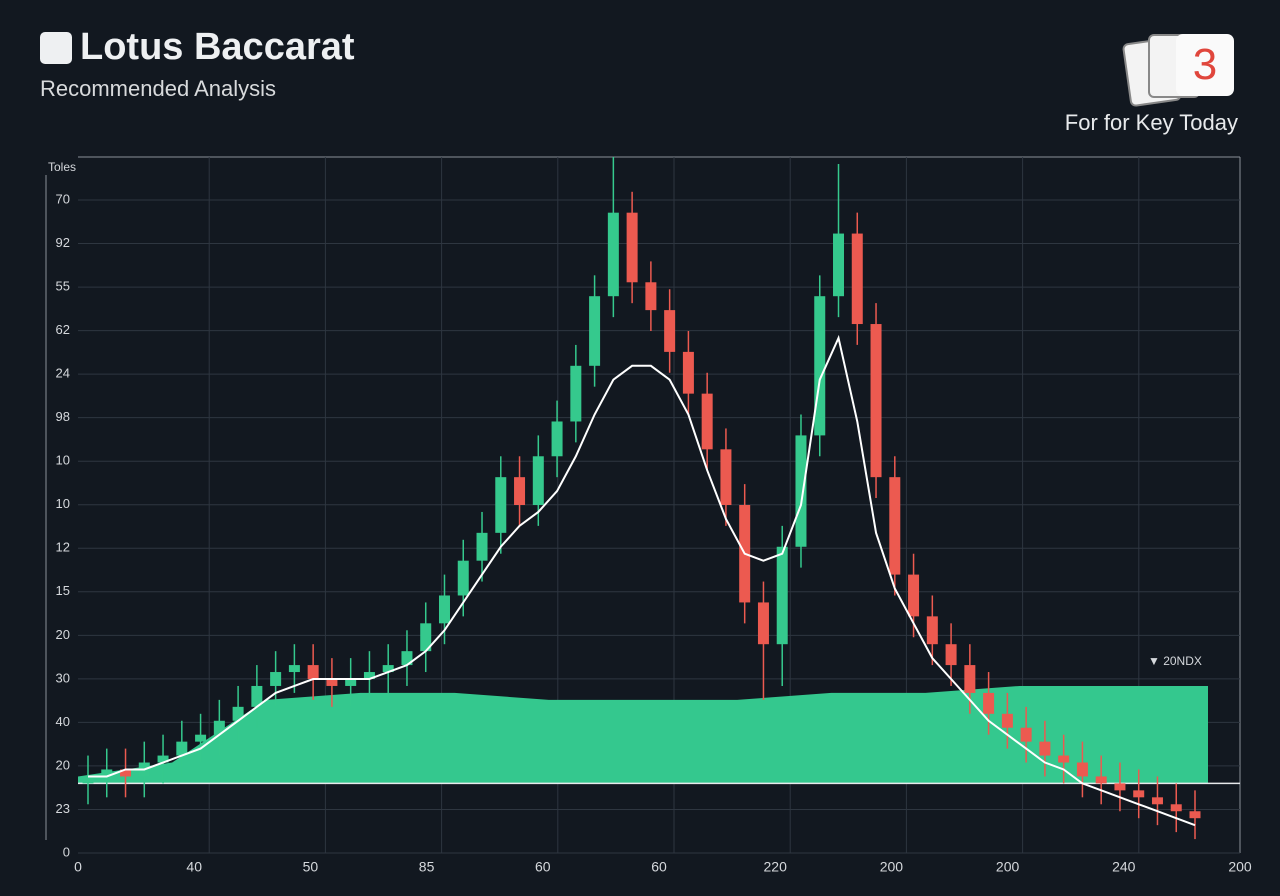 The height and width of the screenshot is (896, 1280). Describe the element at coordinates (63, 329) in the screenshot. I see `y-tick-label: 62` at that location.